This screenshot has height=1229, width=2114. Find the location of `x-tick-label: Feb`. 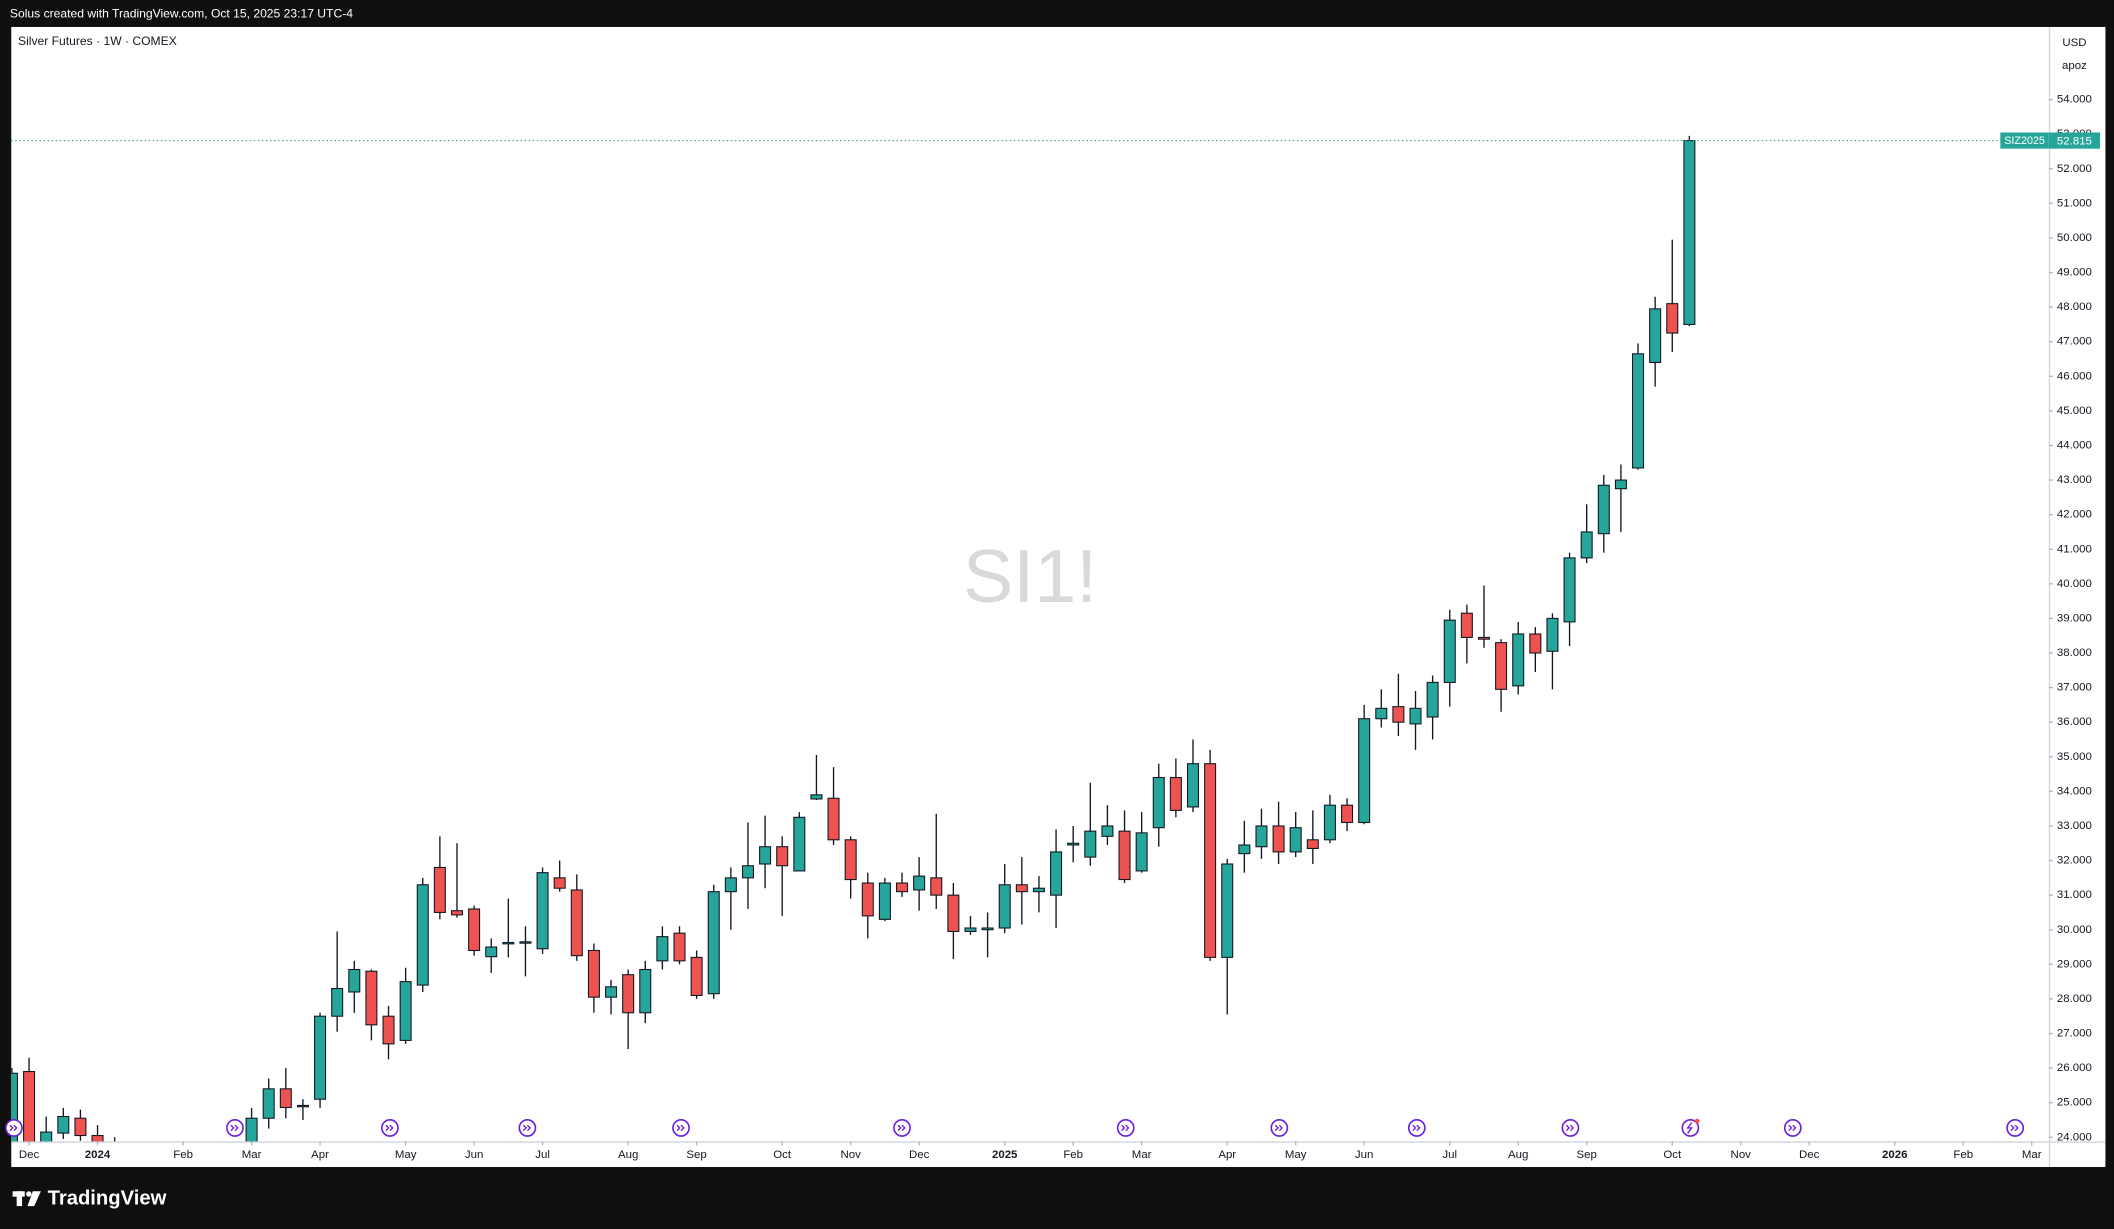

x-tick-label: Feb is located at coordinates (183, 1155).